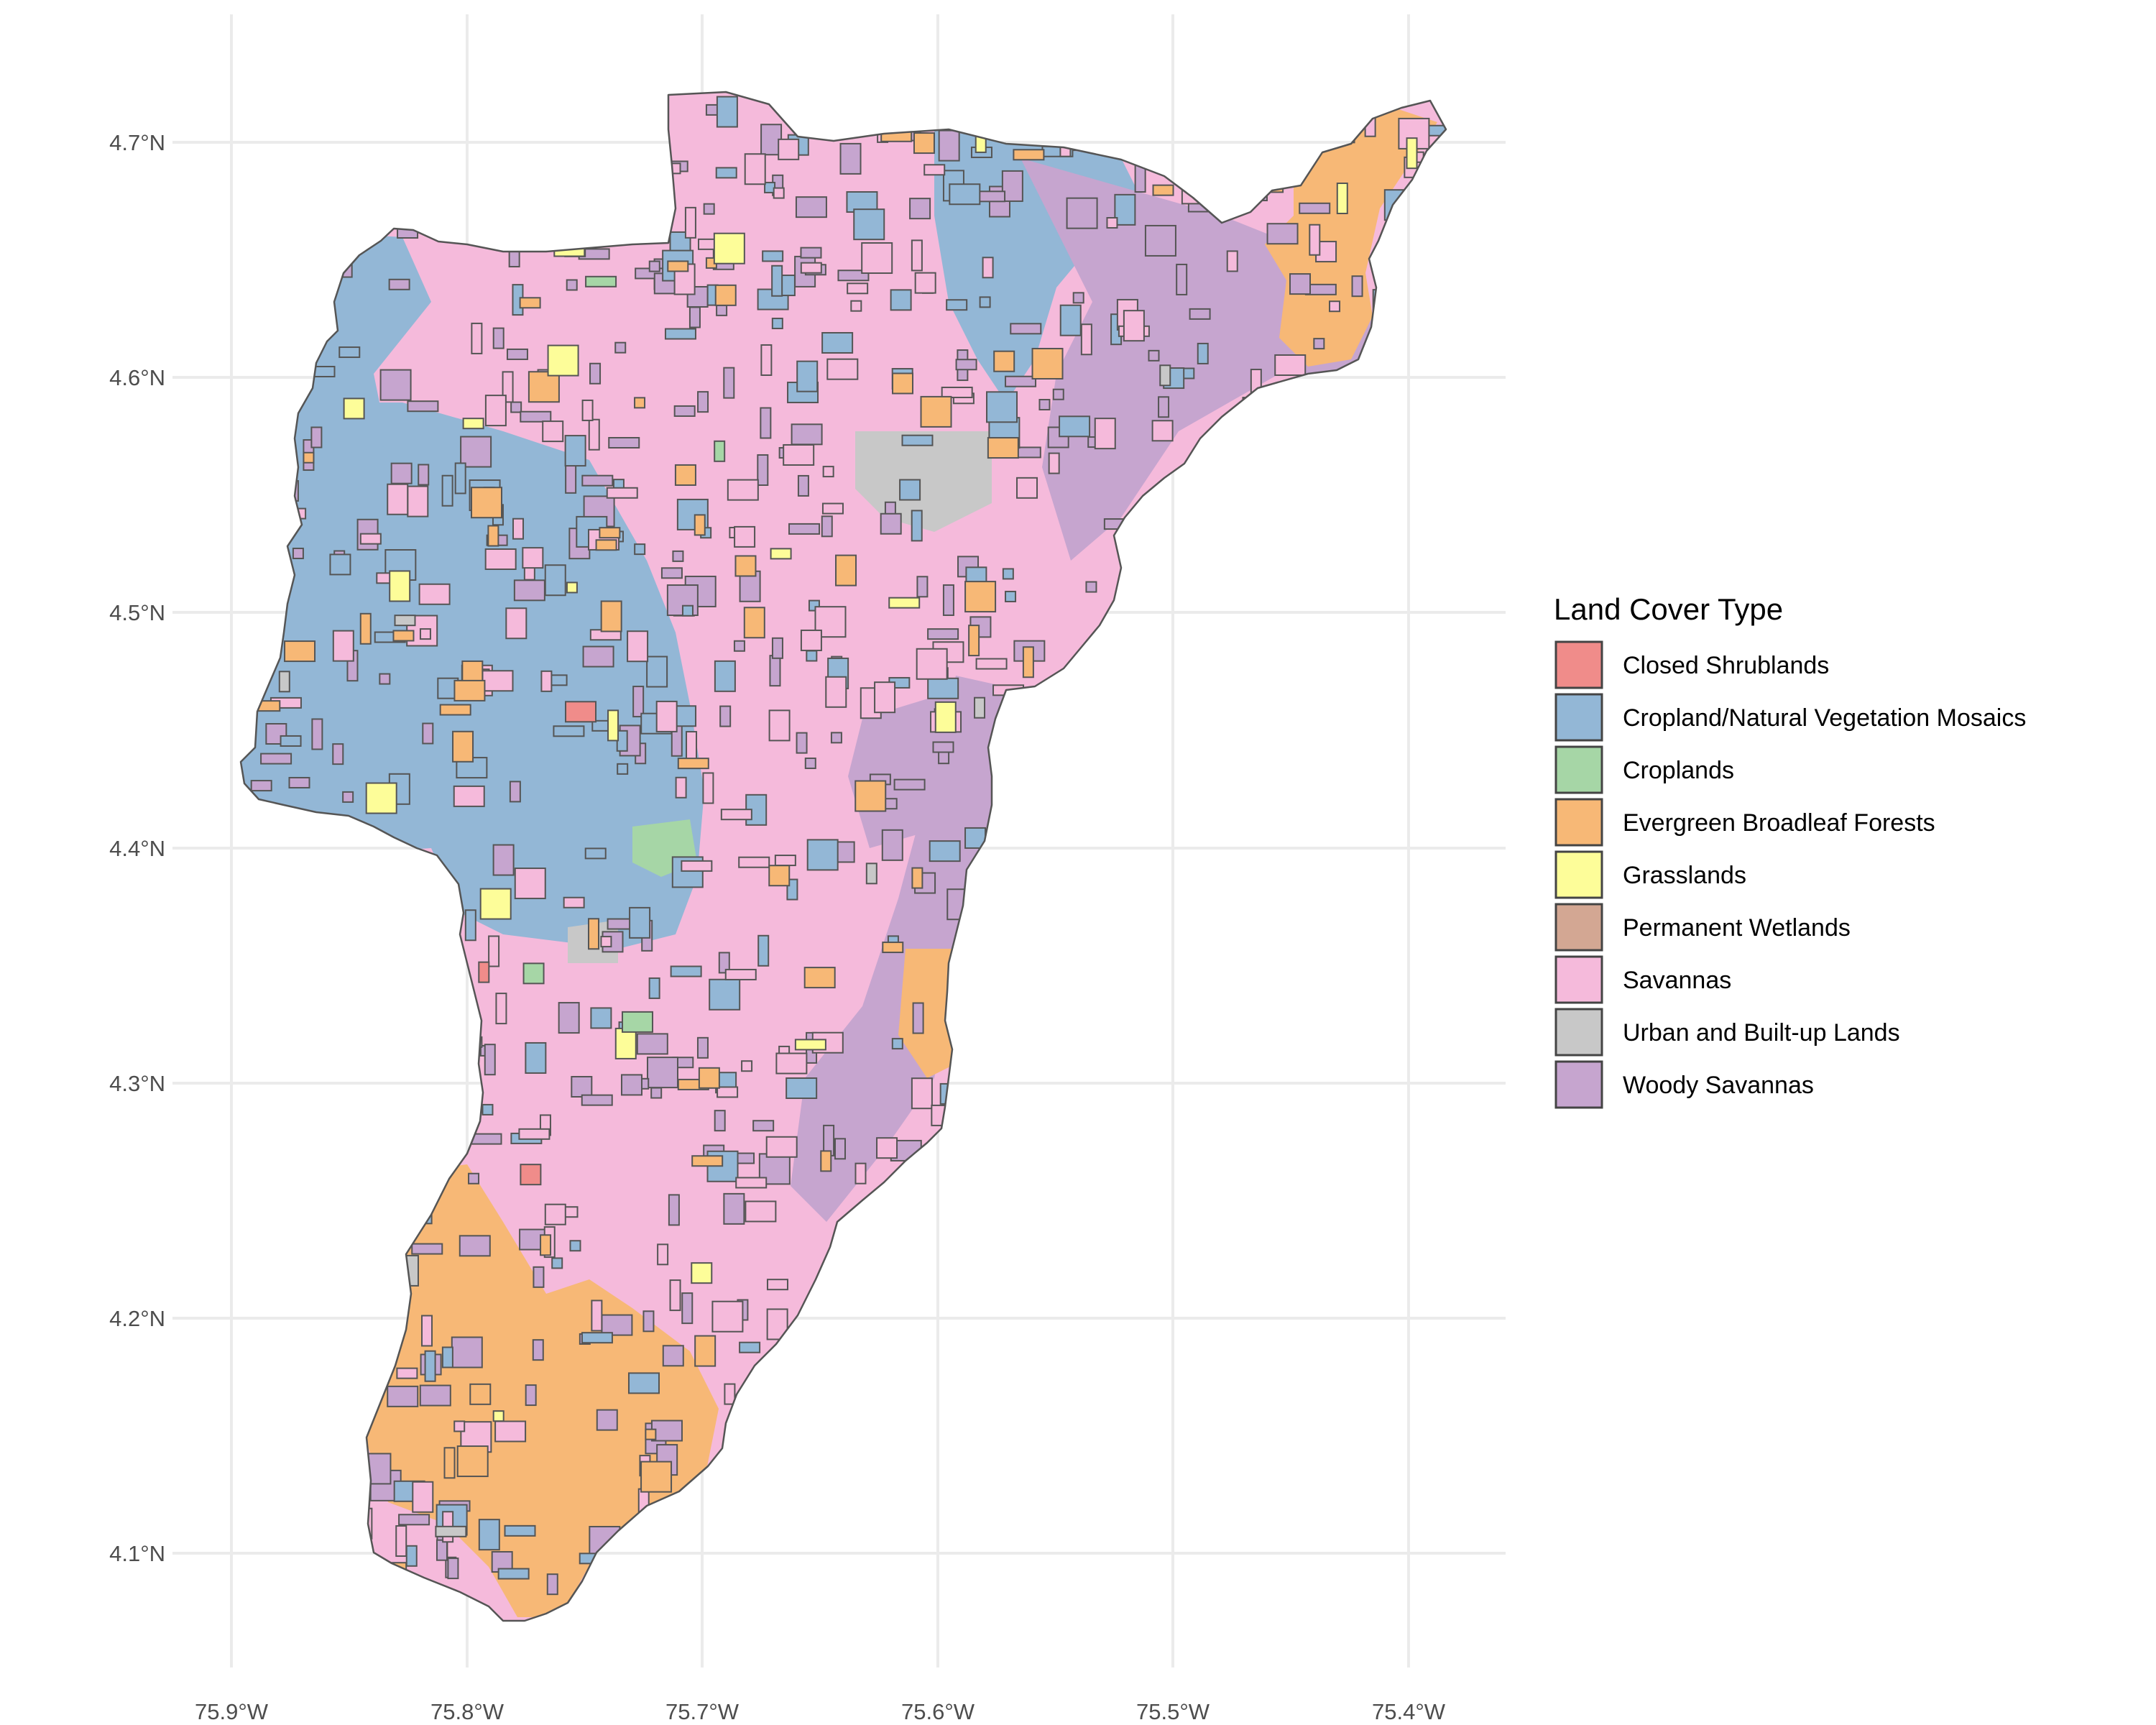  What do you see at coordinates (927, 1013) in the screenshot?
I see `zone-evergreen-forest-east` at bounding box center [927, 1013].